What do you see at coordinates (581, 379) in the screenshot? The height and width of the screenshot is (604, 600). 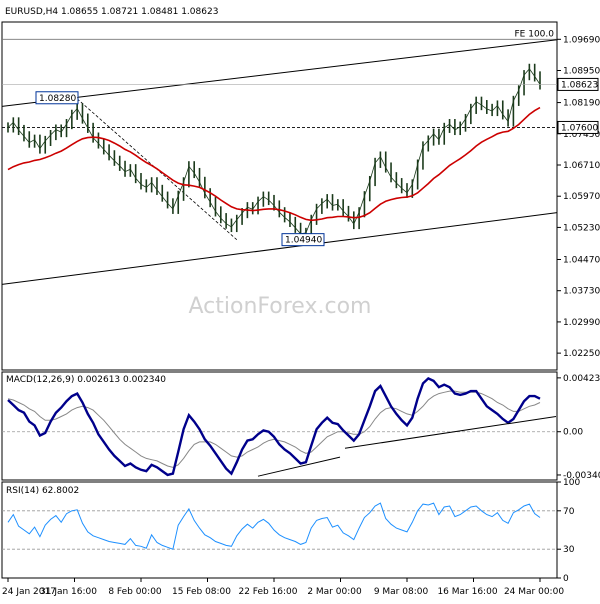 I see `macd-y-tick-label: 0.004238` at bounding box center [581, 379].